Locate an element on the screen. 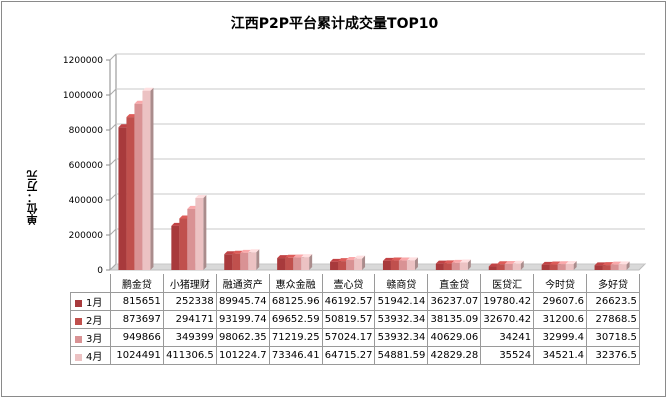 The image size is (669, 400). data-label: 64715.27 is located at coordinates (348, 355).